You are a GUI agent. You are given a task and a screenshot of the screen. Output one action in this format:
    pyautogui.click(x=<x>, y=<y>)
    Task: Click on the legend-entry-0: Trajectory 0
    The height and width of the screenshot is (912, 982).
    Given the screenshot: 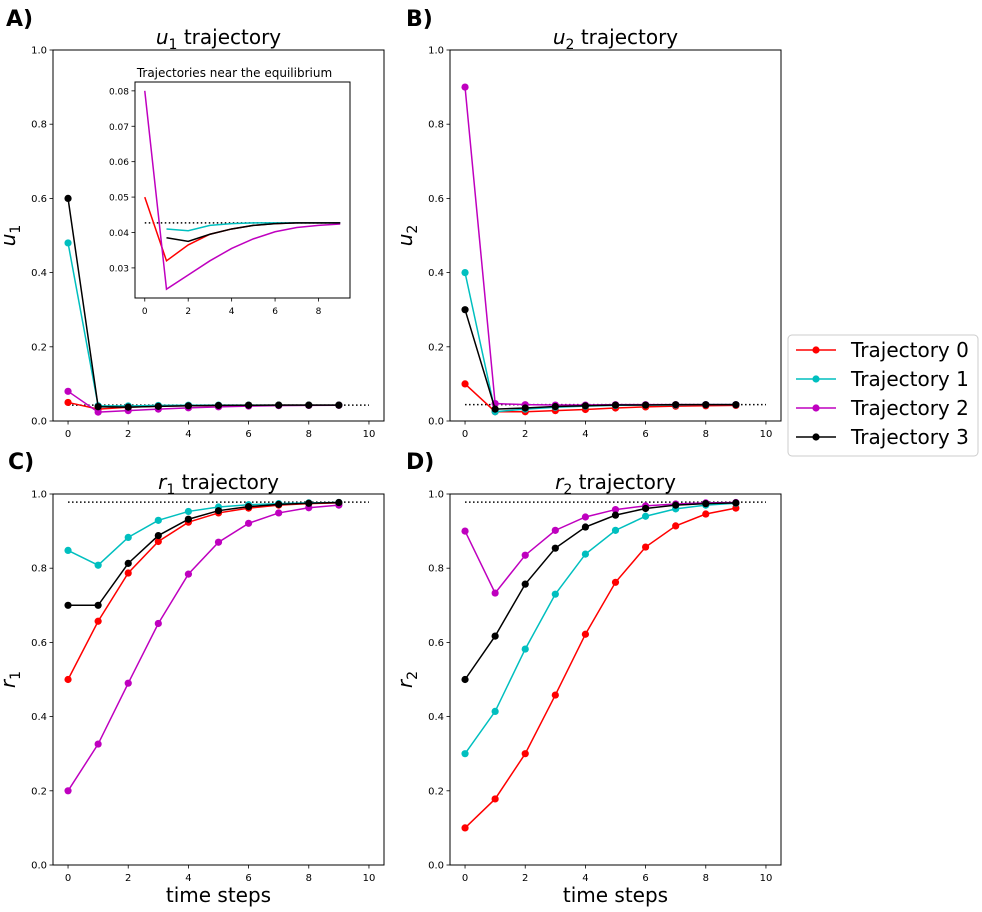 What is the action you would take?
    pyautogui.click(x=882, y=350)
    